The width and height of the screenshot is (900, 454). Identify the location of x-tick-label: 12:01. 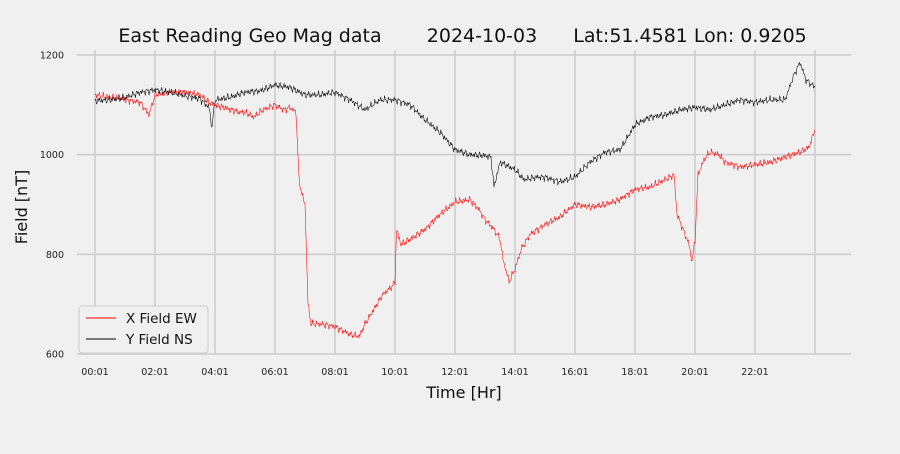
(454, 372).